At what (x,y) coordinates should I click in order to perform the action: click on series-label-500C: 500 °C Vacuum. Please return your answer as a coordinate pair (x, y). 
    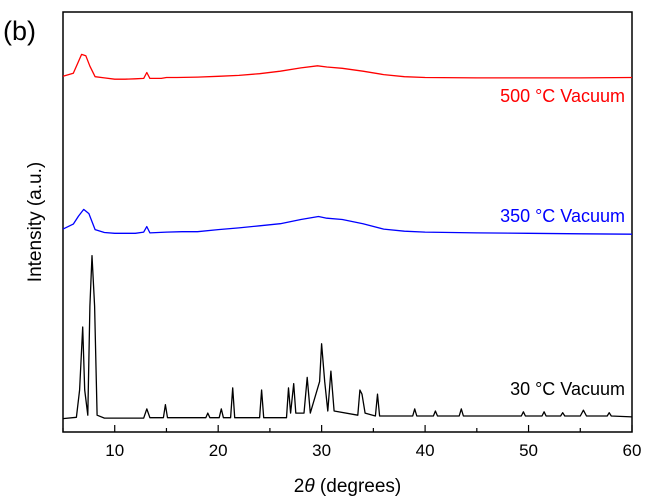
    Looking at the image, I should click on (562, 96).